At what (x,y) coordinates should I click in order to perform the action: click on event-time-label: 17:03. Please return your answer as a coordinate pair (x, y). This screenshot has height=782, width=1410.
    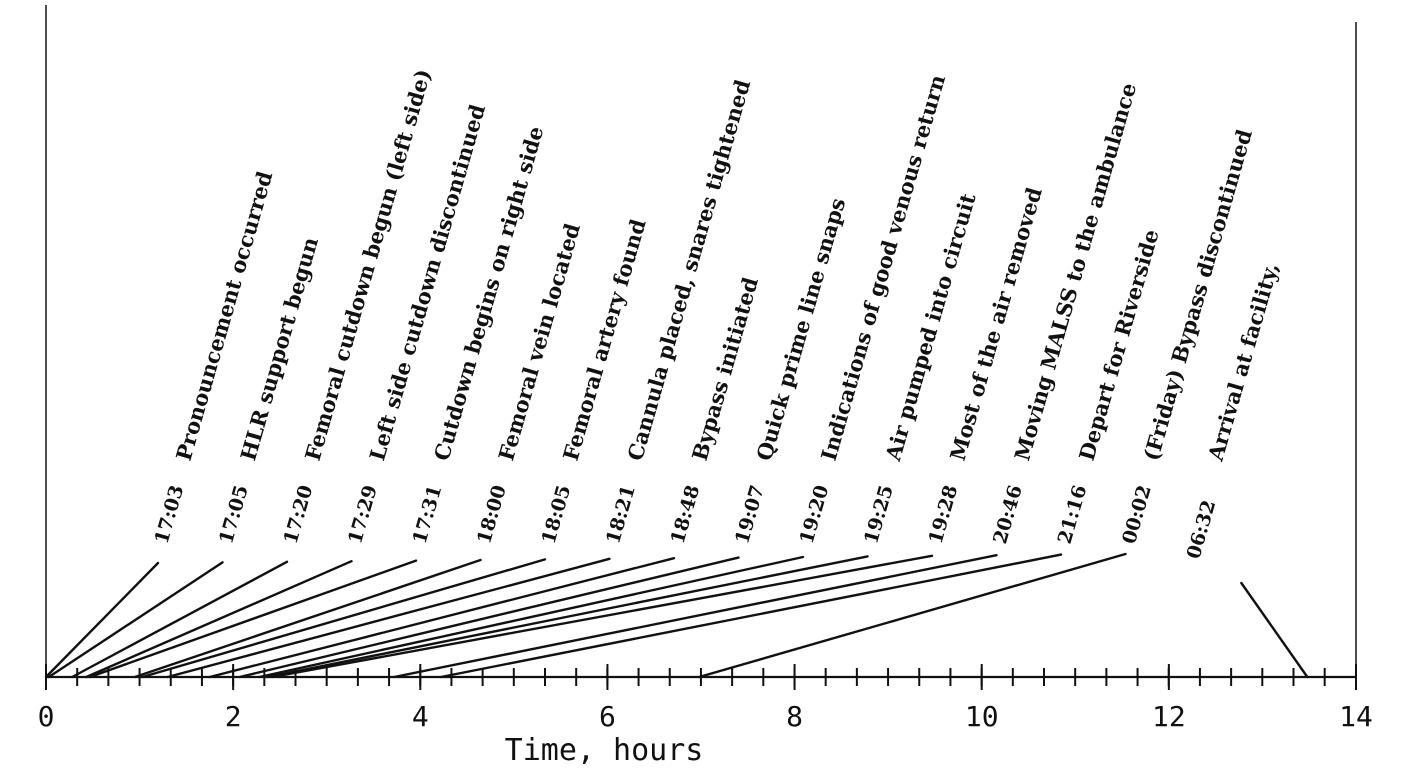
    Looking at the image, I should click on (170, 515).